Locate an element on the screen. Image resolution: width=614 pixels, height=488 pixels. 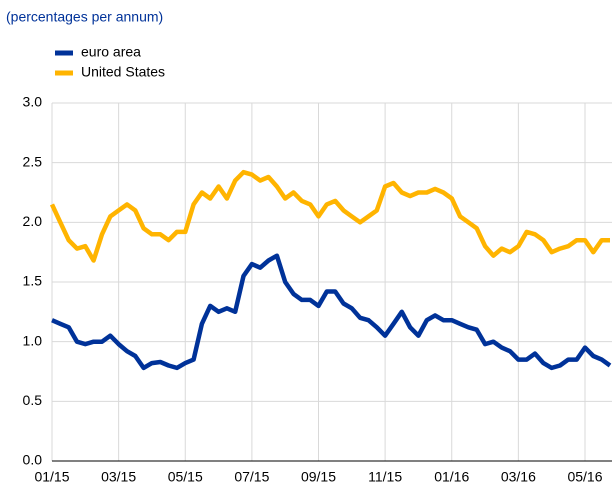
y-tick-label: 3.0 is located at coordinates (33, 102).